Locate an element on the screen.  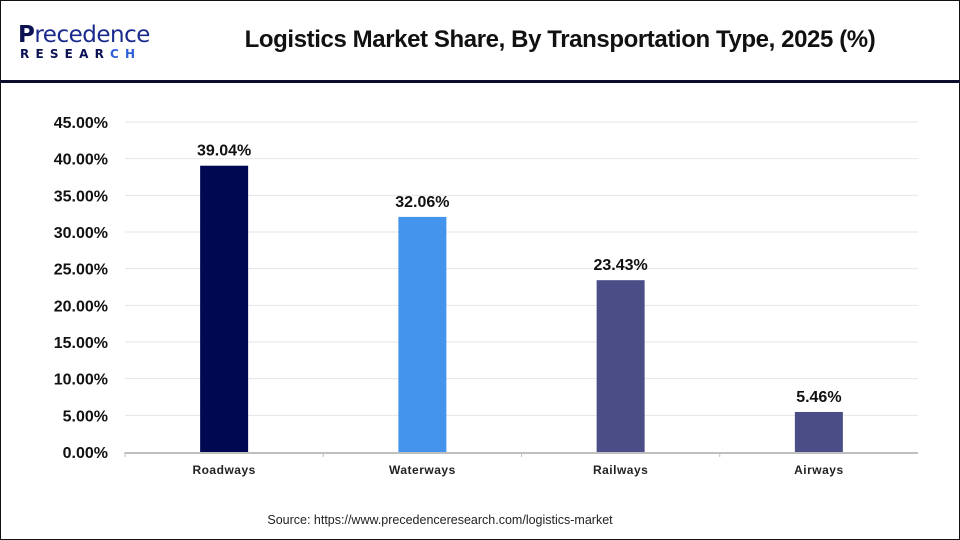
x-tick-label: Airways is located at coordinates (819, 470).